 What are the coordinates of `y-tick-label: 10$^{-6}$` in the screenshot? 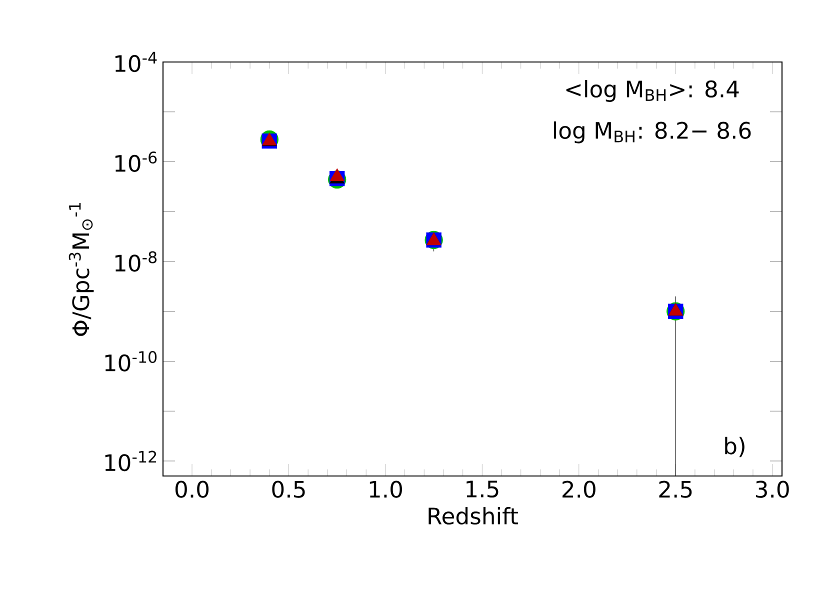 It's located at (136, 162).